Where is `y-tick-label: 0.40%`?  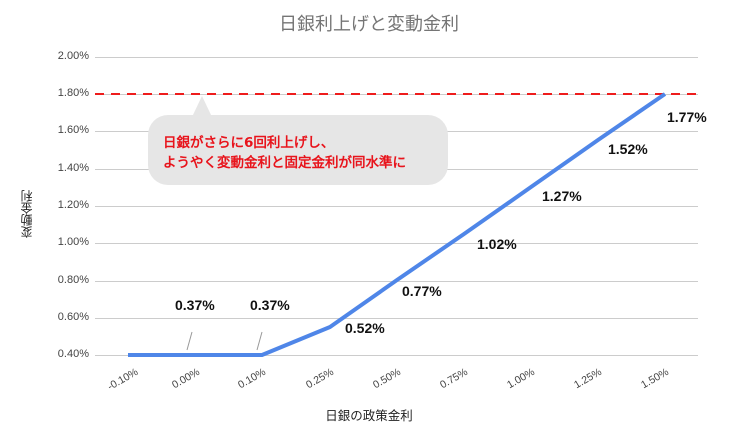 y-tick-label: 0.40% is located at coordinates (73, 354).